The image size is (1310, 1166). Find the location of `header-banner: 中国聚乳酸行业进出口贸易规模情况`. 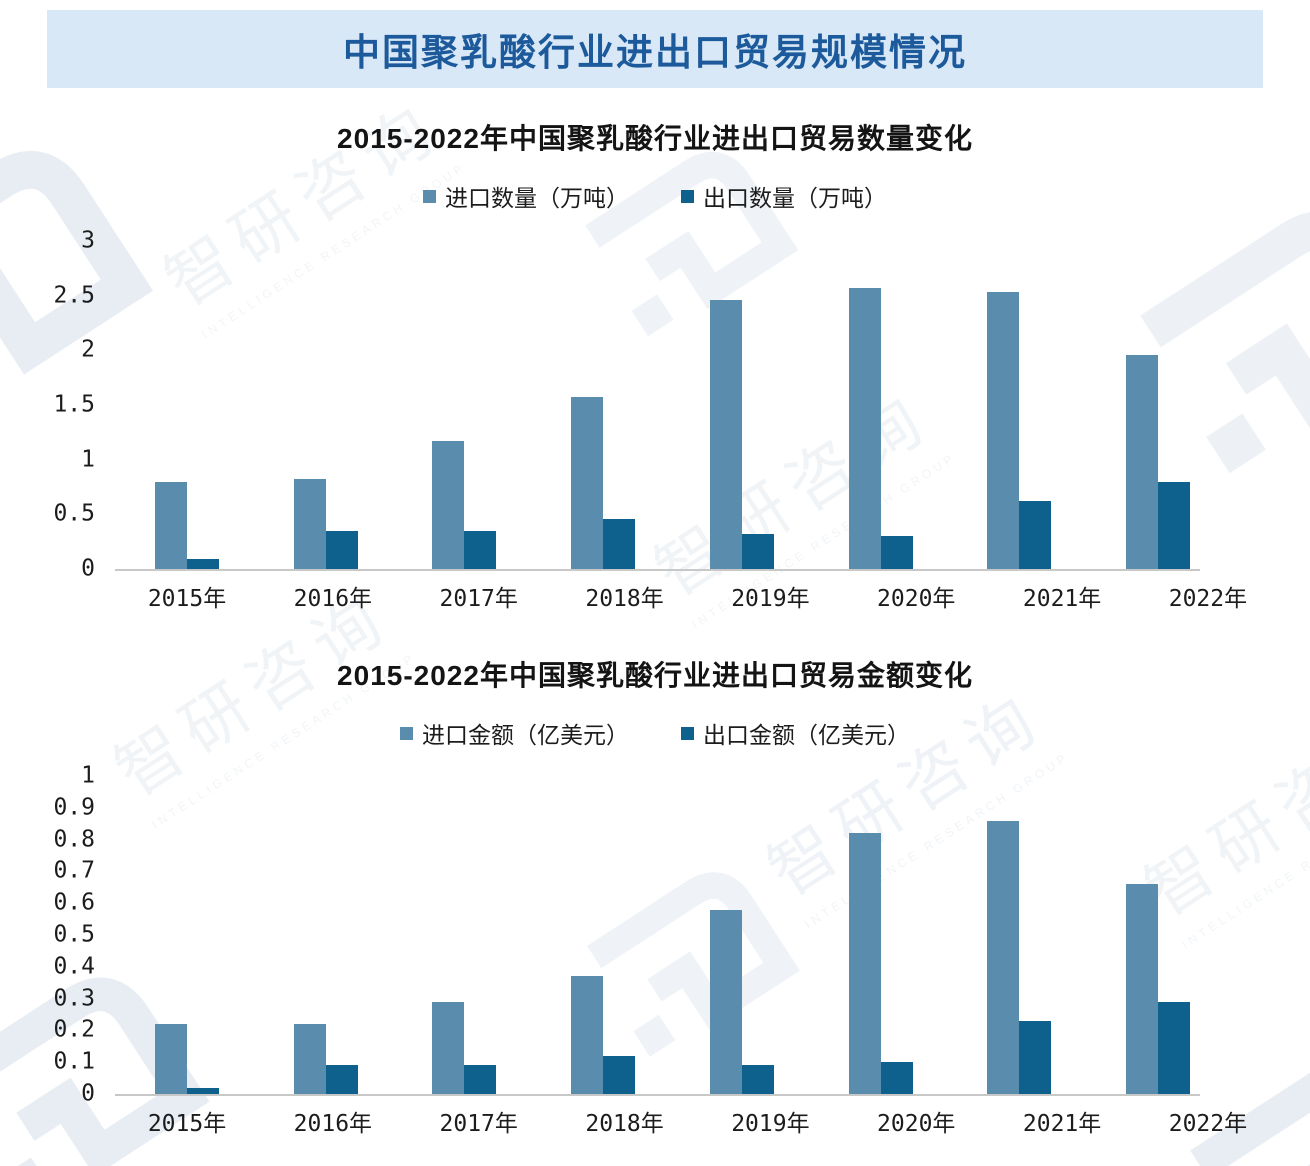

header-banner: 中国聚乳酸行业进出口贸易规模情况 is located at coordinates (655, 49).